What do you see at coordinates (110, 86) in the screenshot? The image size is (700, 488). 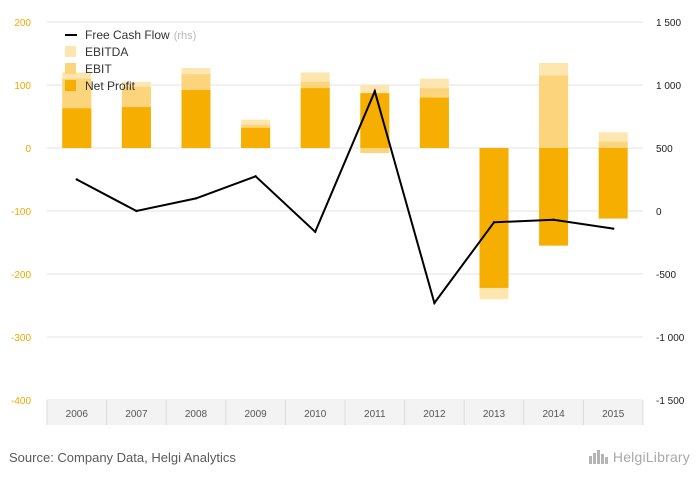 I see `legend-label: Net Profit` at bounding box center [110, 86].